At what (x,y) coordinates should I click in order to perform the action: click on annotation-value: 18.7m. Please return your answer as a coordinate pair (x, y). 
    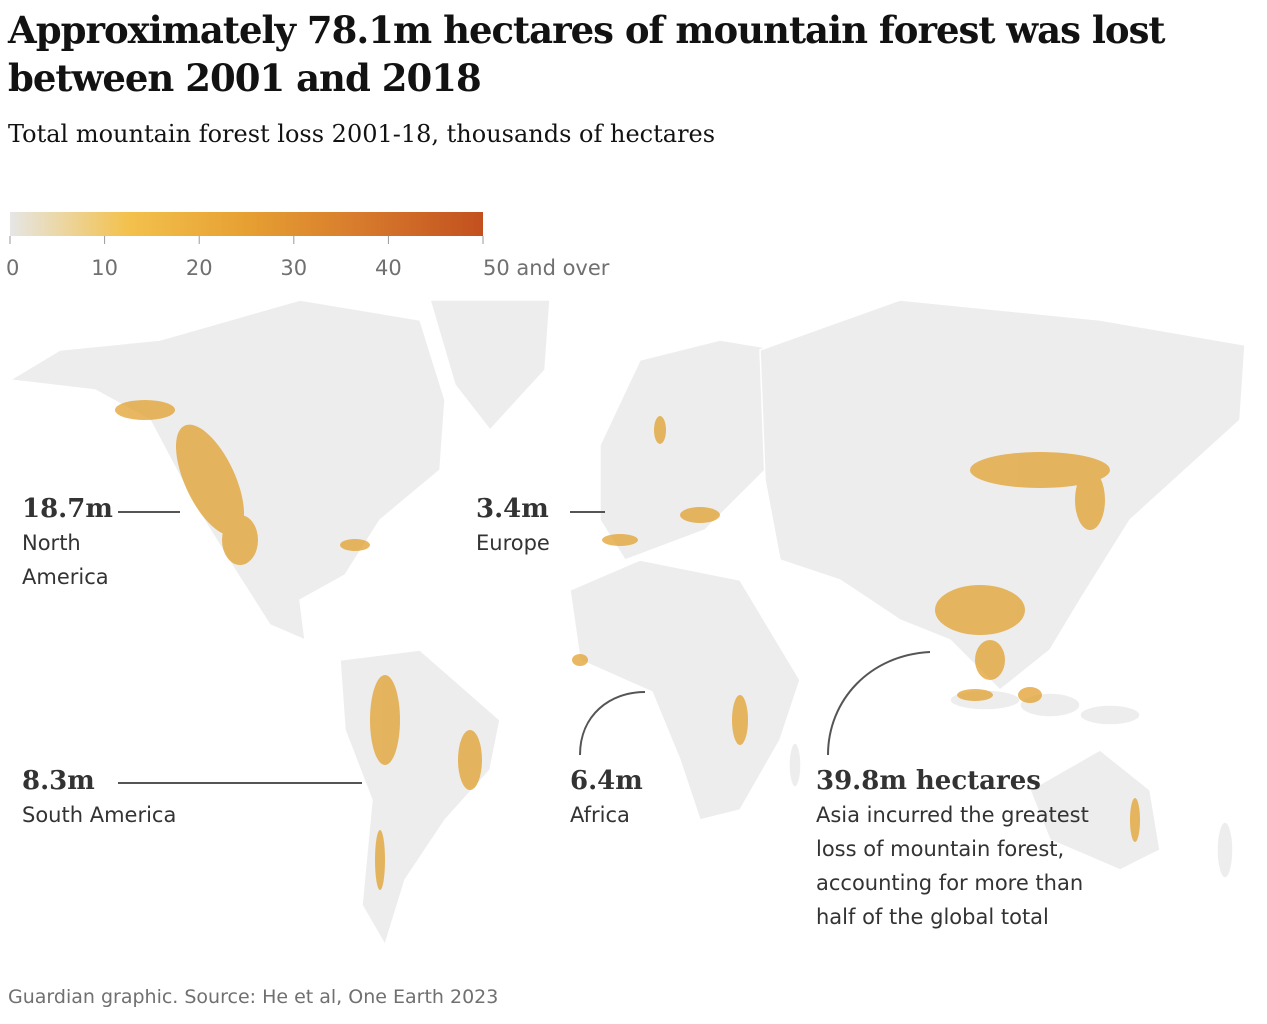
    Looking at the image, I should click on (67, 509).